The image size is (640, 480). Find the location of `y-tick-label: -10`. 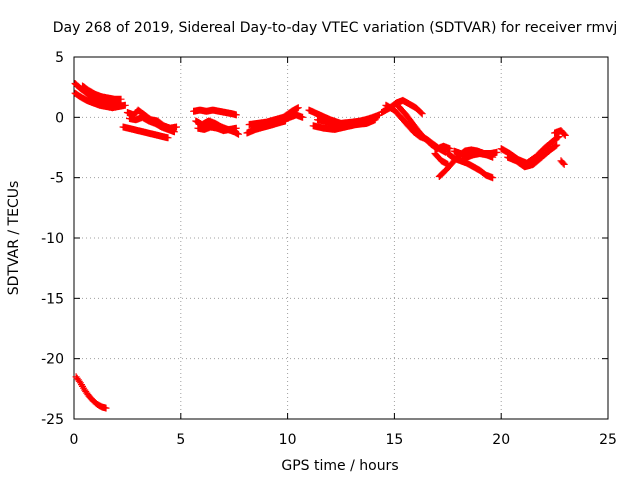

y-tick-label: -10 is located at coordinates (52, 239).